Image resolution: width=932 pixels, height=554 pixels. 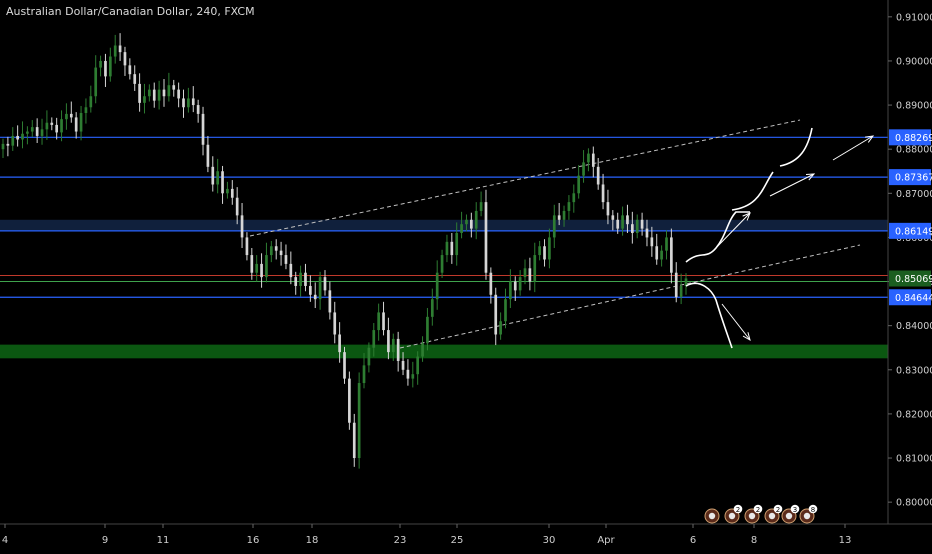 I want to click on projection-arrow-3-head, so click(x=870, y=139).